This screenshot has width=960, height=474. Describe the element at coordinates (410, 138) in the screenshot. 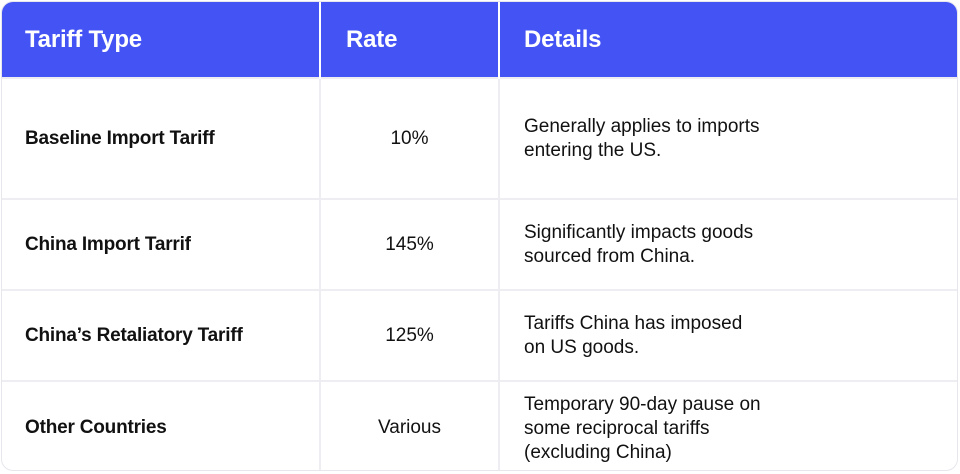

I see `cell-rate: 10%` at that location.